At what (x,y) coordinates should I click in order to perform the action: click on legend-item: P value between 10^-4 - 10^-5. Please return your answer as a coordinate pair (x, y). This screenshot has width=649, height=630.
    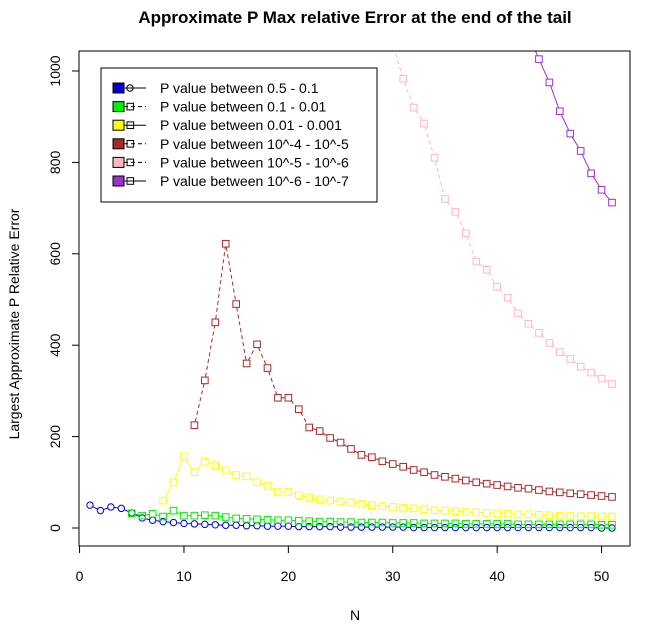
    Looking at the image, I should click on (230, 144).